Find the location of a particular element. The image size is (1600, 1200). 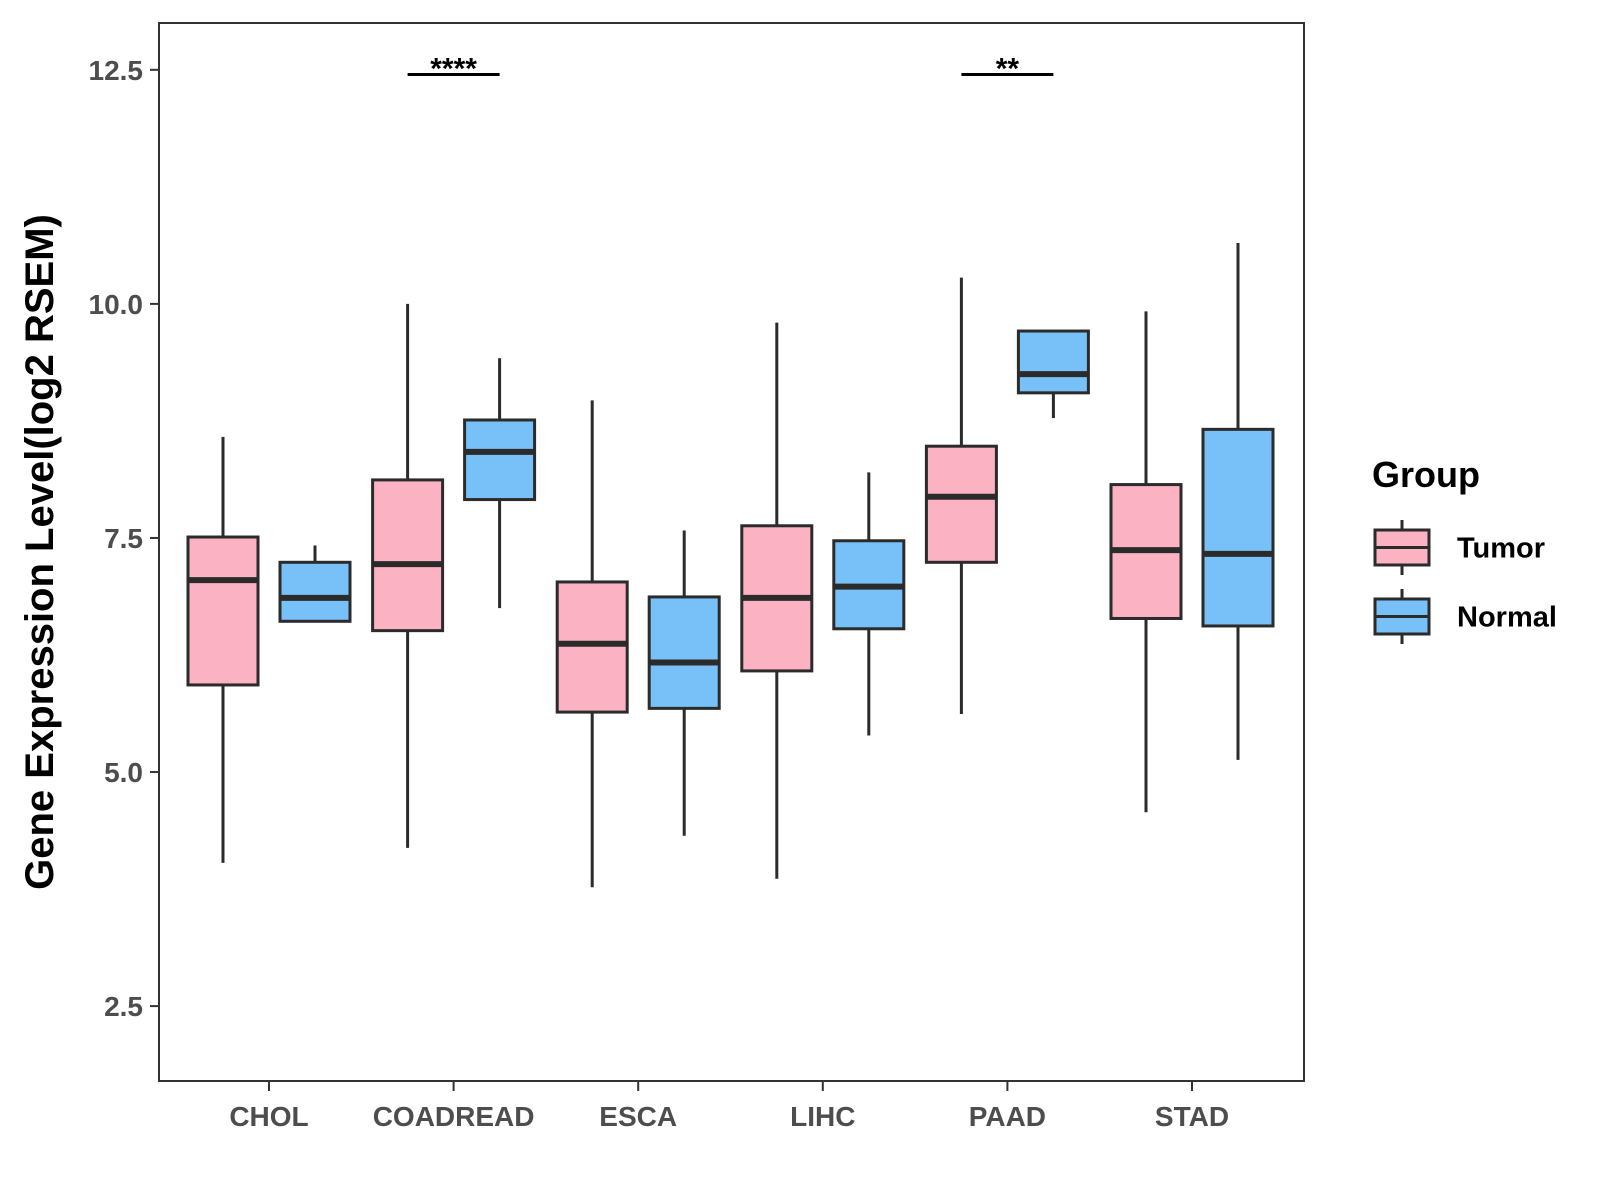

box-normal-lihc is located at coordinates (869, 604).